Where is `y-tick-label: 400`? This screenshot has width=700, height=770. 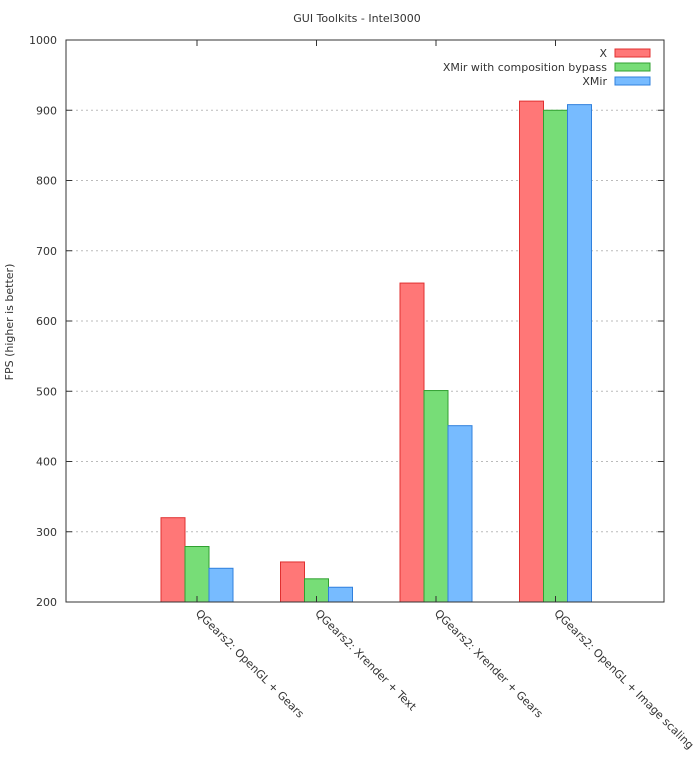 y-tick-label: 400 is located at coordinates (46, 462).